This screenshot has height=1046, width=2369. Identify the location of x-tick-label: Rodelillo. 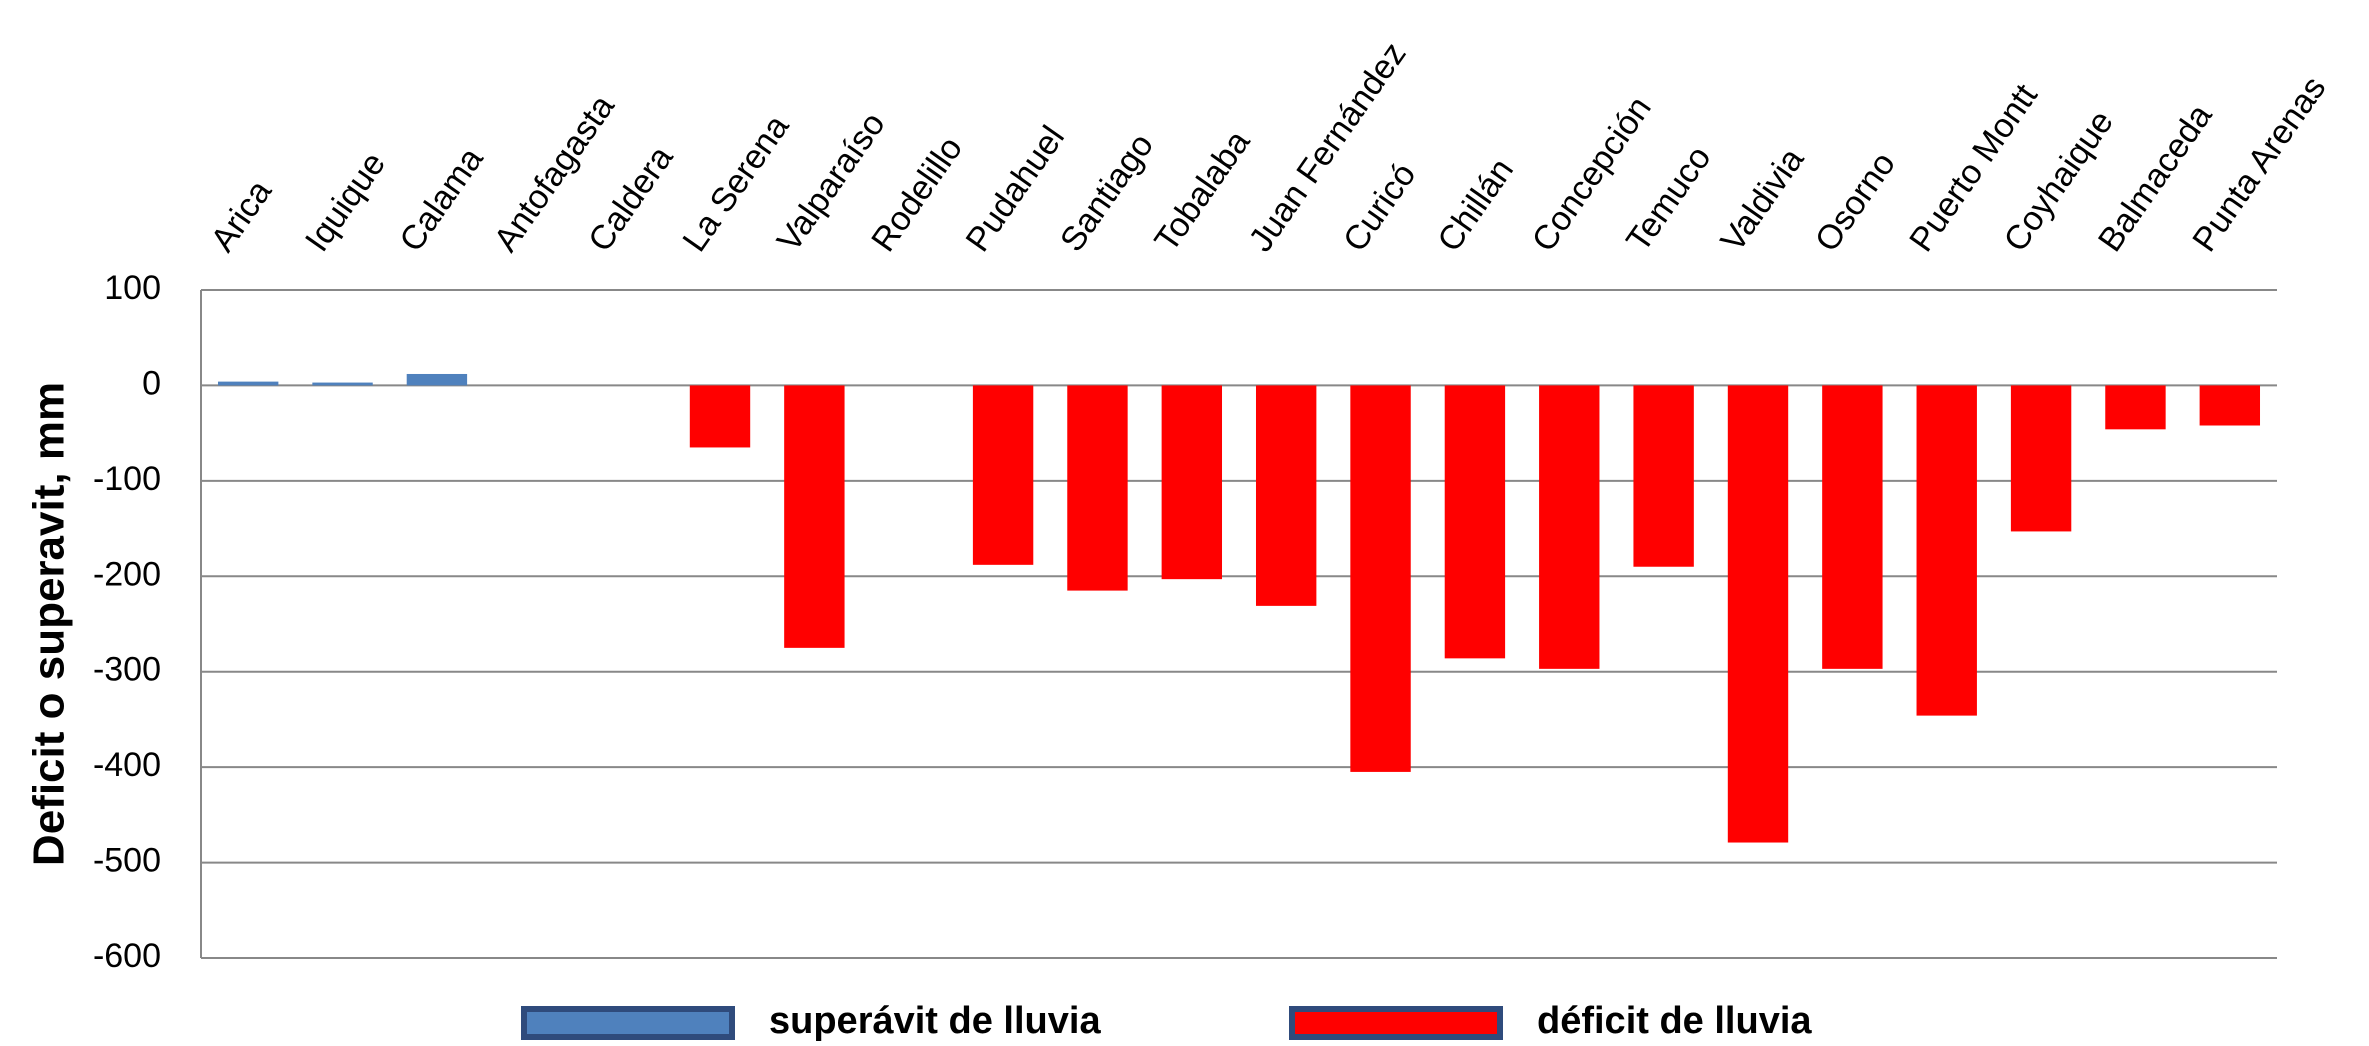
(917, 194).